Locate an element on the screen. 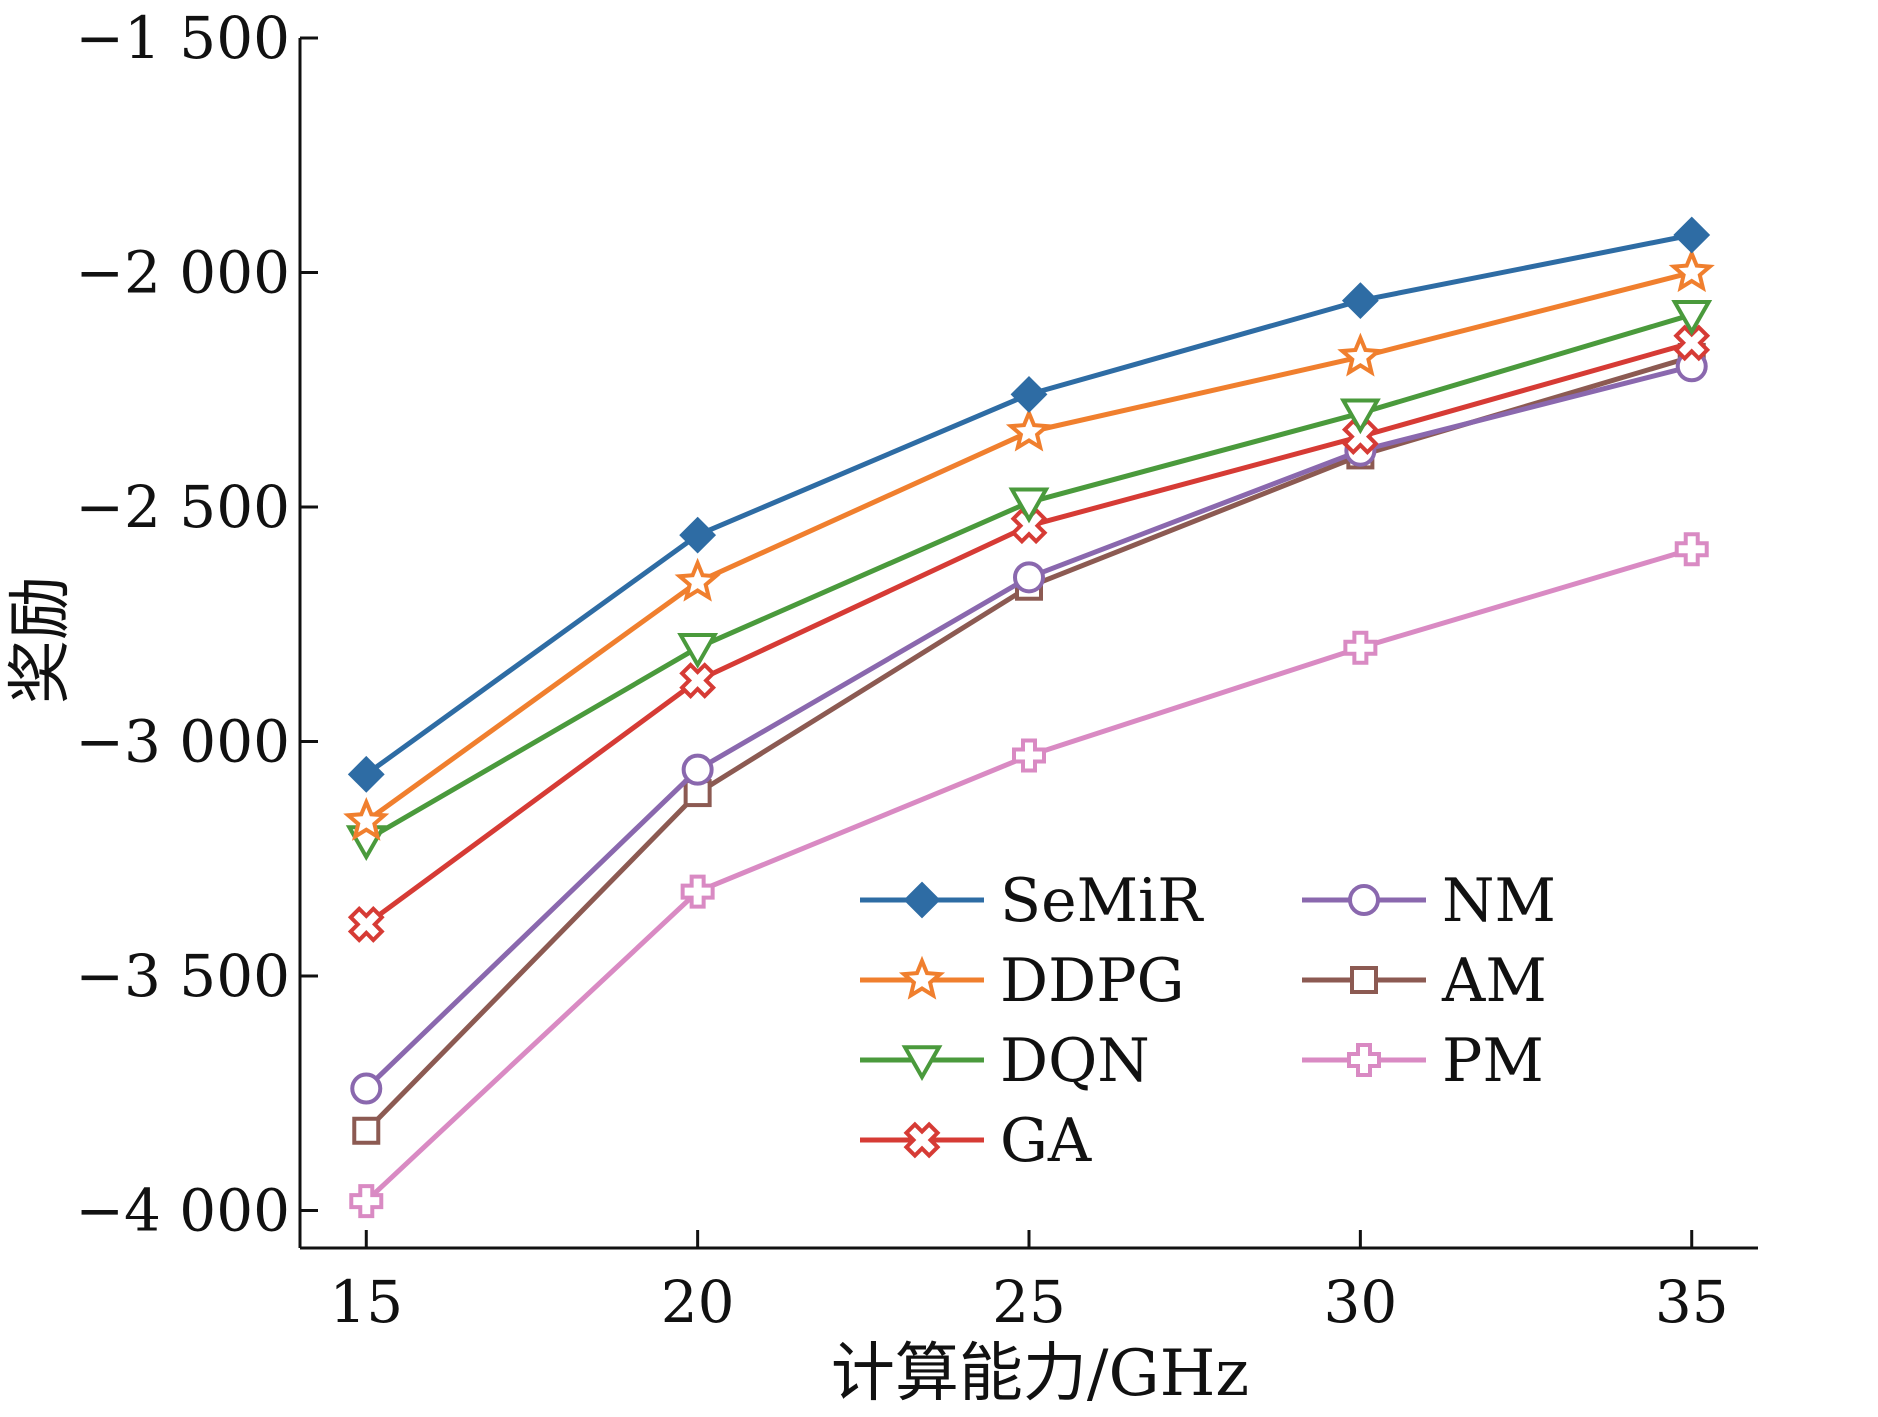 This screenshot has width=1878, height=1417. legend-item-pm: PM is located at coordinates (1423, 1061).